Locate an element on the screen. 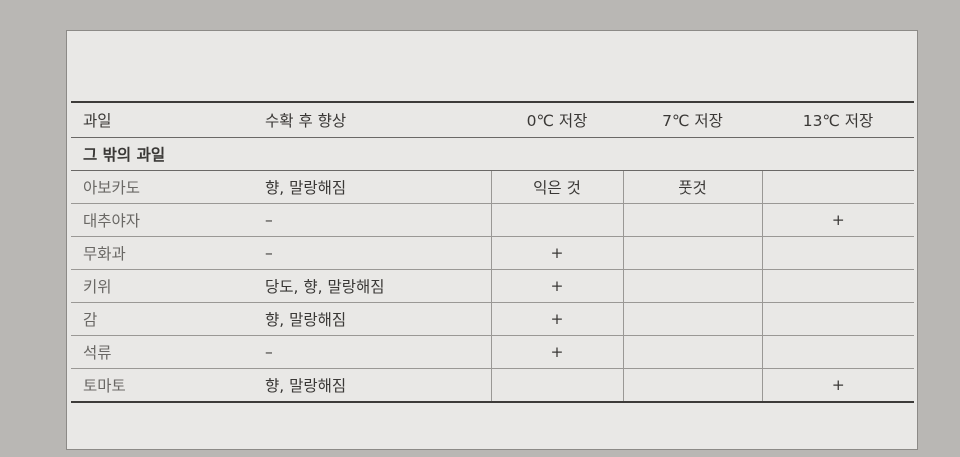  table-row: 아보카도 향, 말랑해짐 익은 것 풋것 is located at coordinates (492, 187).